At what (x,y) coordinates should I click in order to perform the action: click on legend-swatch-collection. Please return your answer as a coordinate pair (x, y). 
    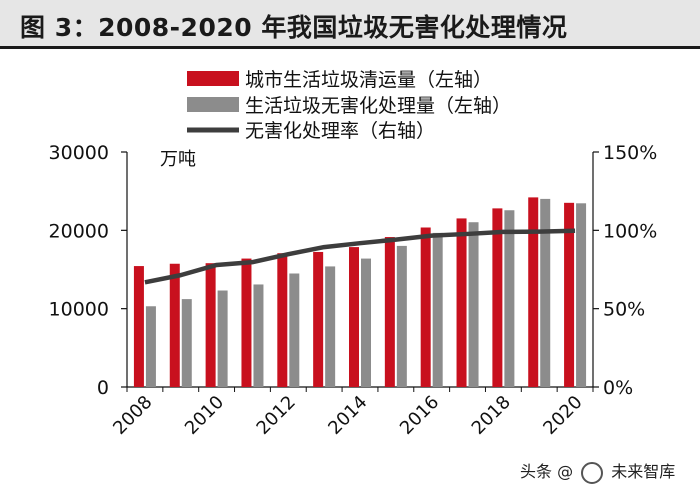
    Looking at the image, I should click on (213, 78).